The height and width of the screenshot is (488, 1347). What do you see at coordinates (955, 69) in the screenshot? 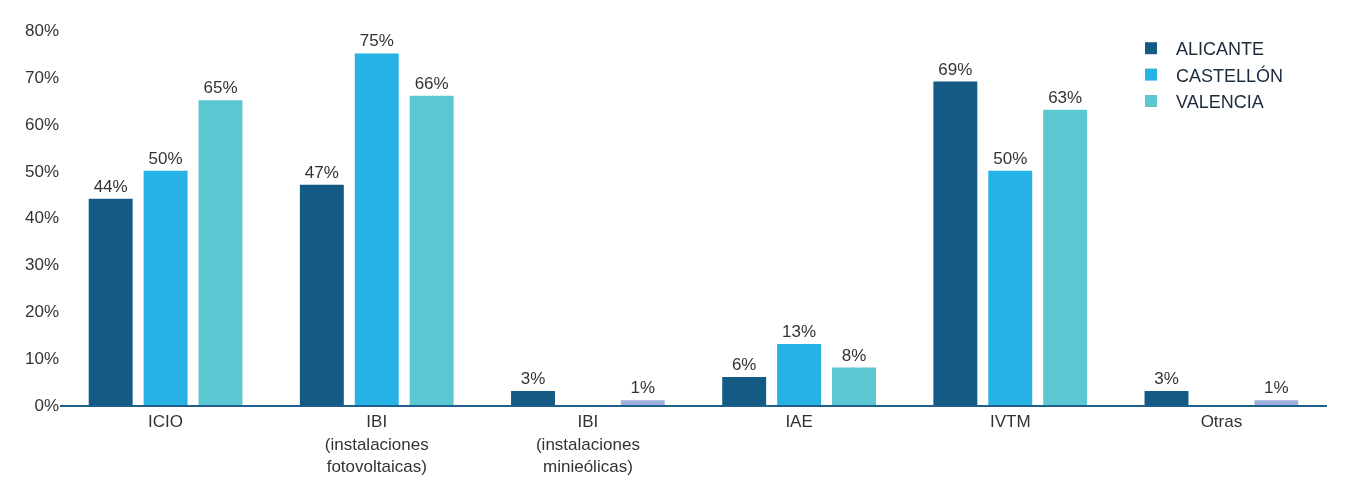
I see `data-label: 69%` at bounding box center [955, 69].